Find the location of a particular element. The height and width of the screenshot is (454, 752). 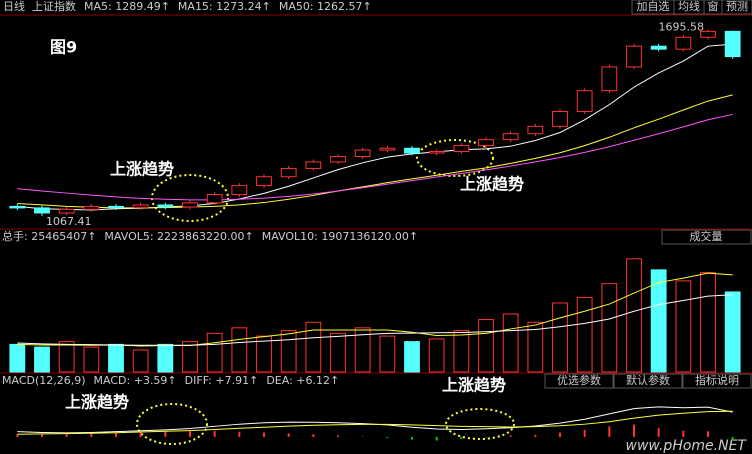

toolbar-button-label: 加自选 is located at coordinates (653, 6).